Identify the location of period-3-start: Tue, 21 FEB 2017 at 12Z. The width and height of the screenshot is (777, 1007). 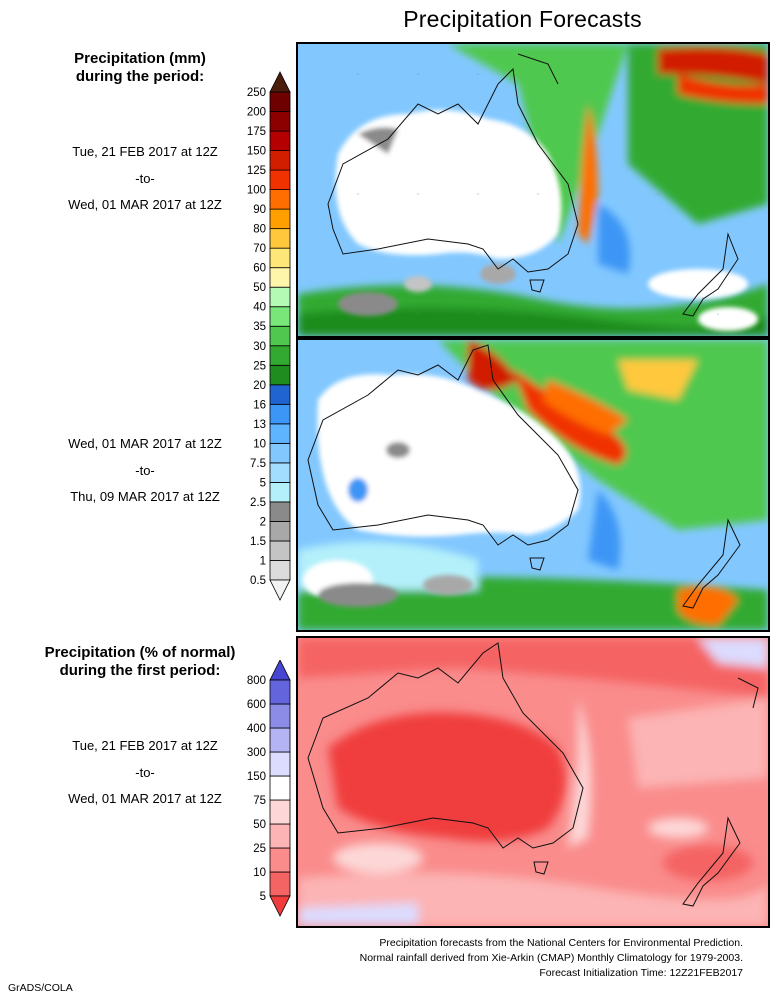
(145, 745).